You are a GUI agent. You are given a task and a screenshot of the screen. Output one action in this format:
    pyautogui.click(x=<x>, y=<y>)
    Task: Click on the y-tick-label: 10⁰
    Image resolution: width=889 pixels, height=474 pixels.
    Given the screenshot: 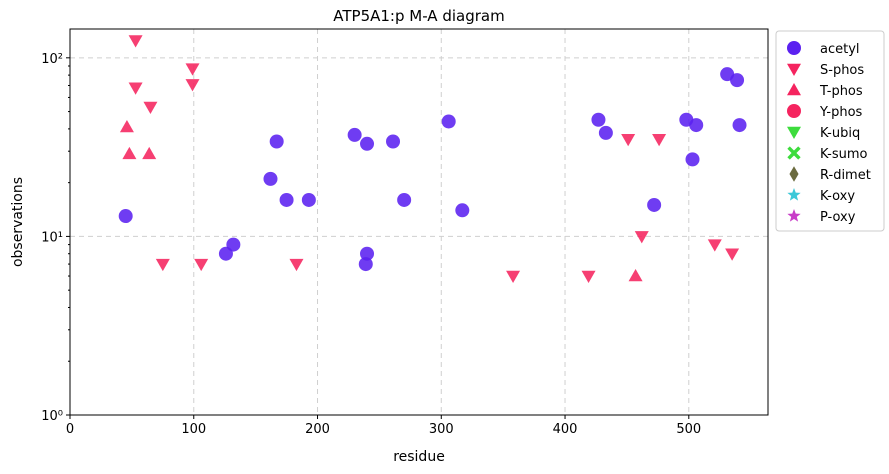 What is the action you would take?
    pyautogui.click(x=52, y=416)
    